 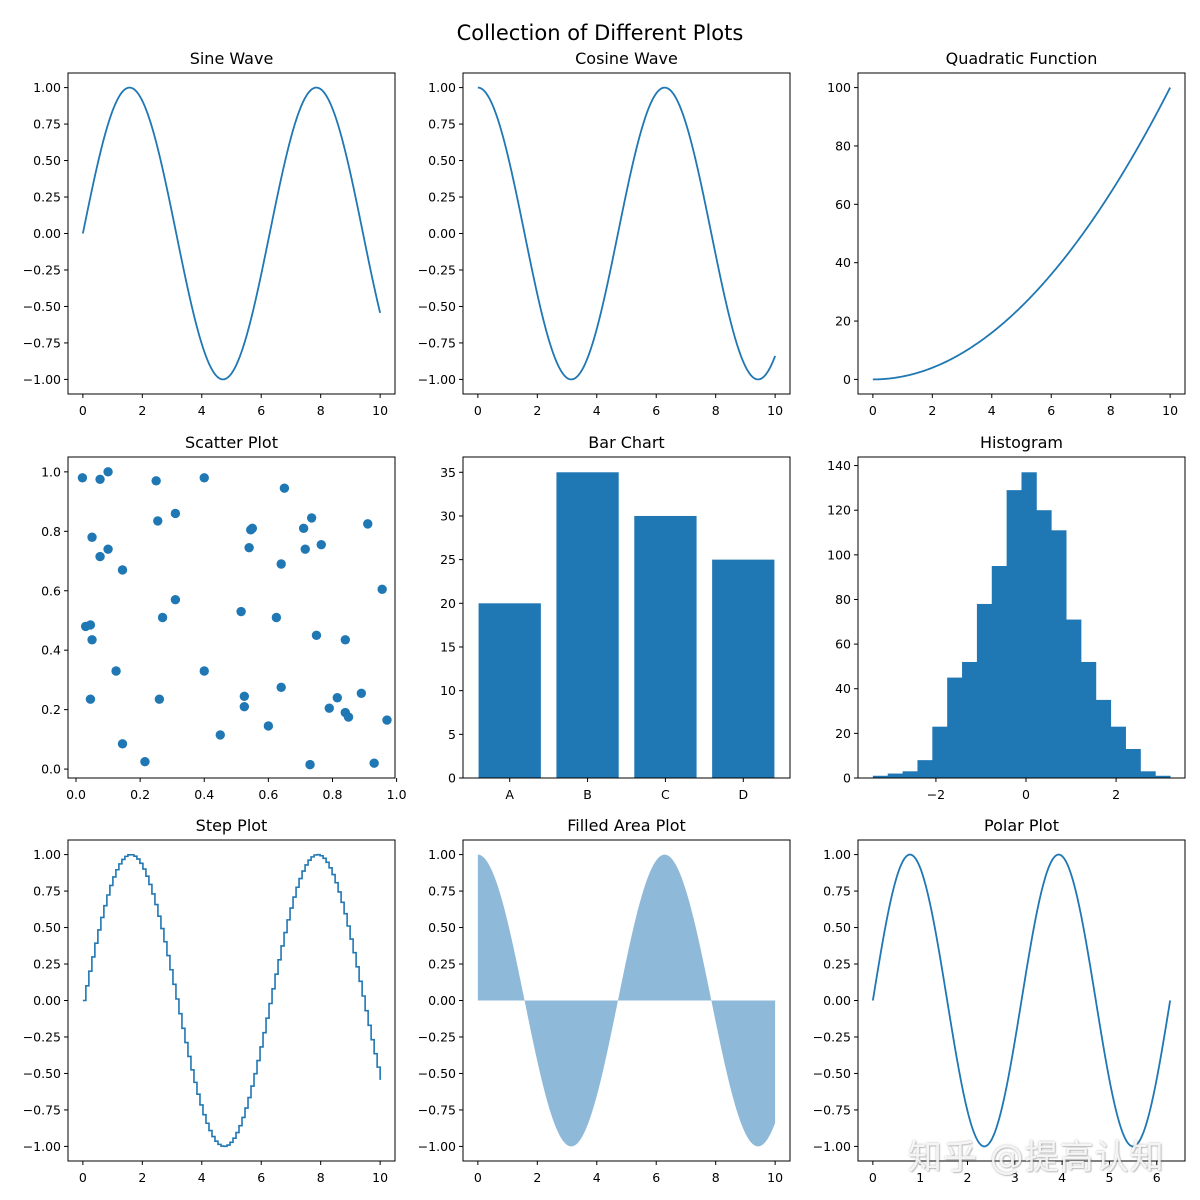 I want to click on y-tick-label: 35, so click(x=448, y=472).